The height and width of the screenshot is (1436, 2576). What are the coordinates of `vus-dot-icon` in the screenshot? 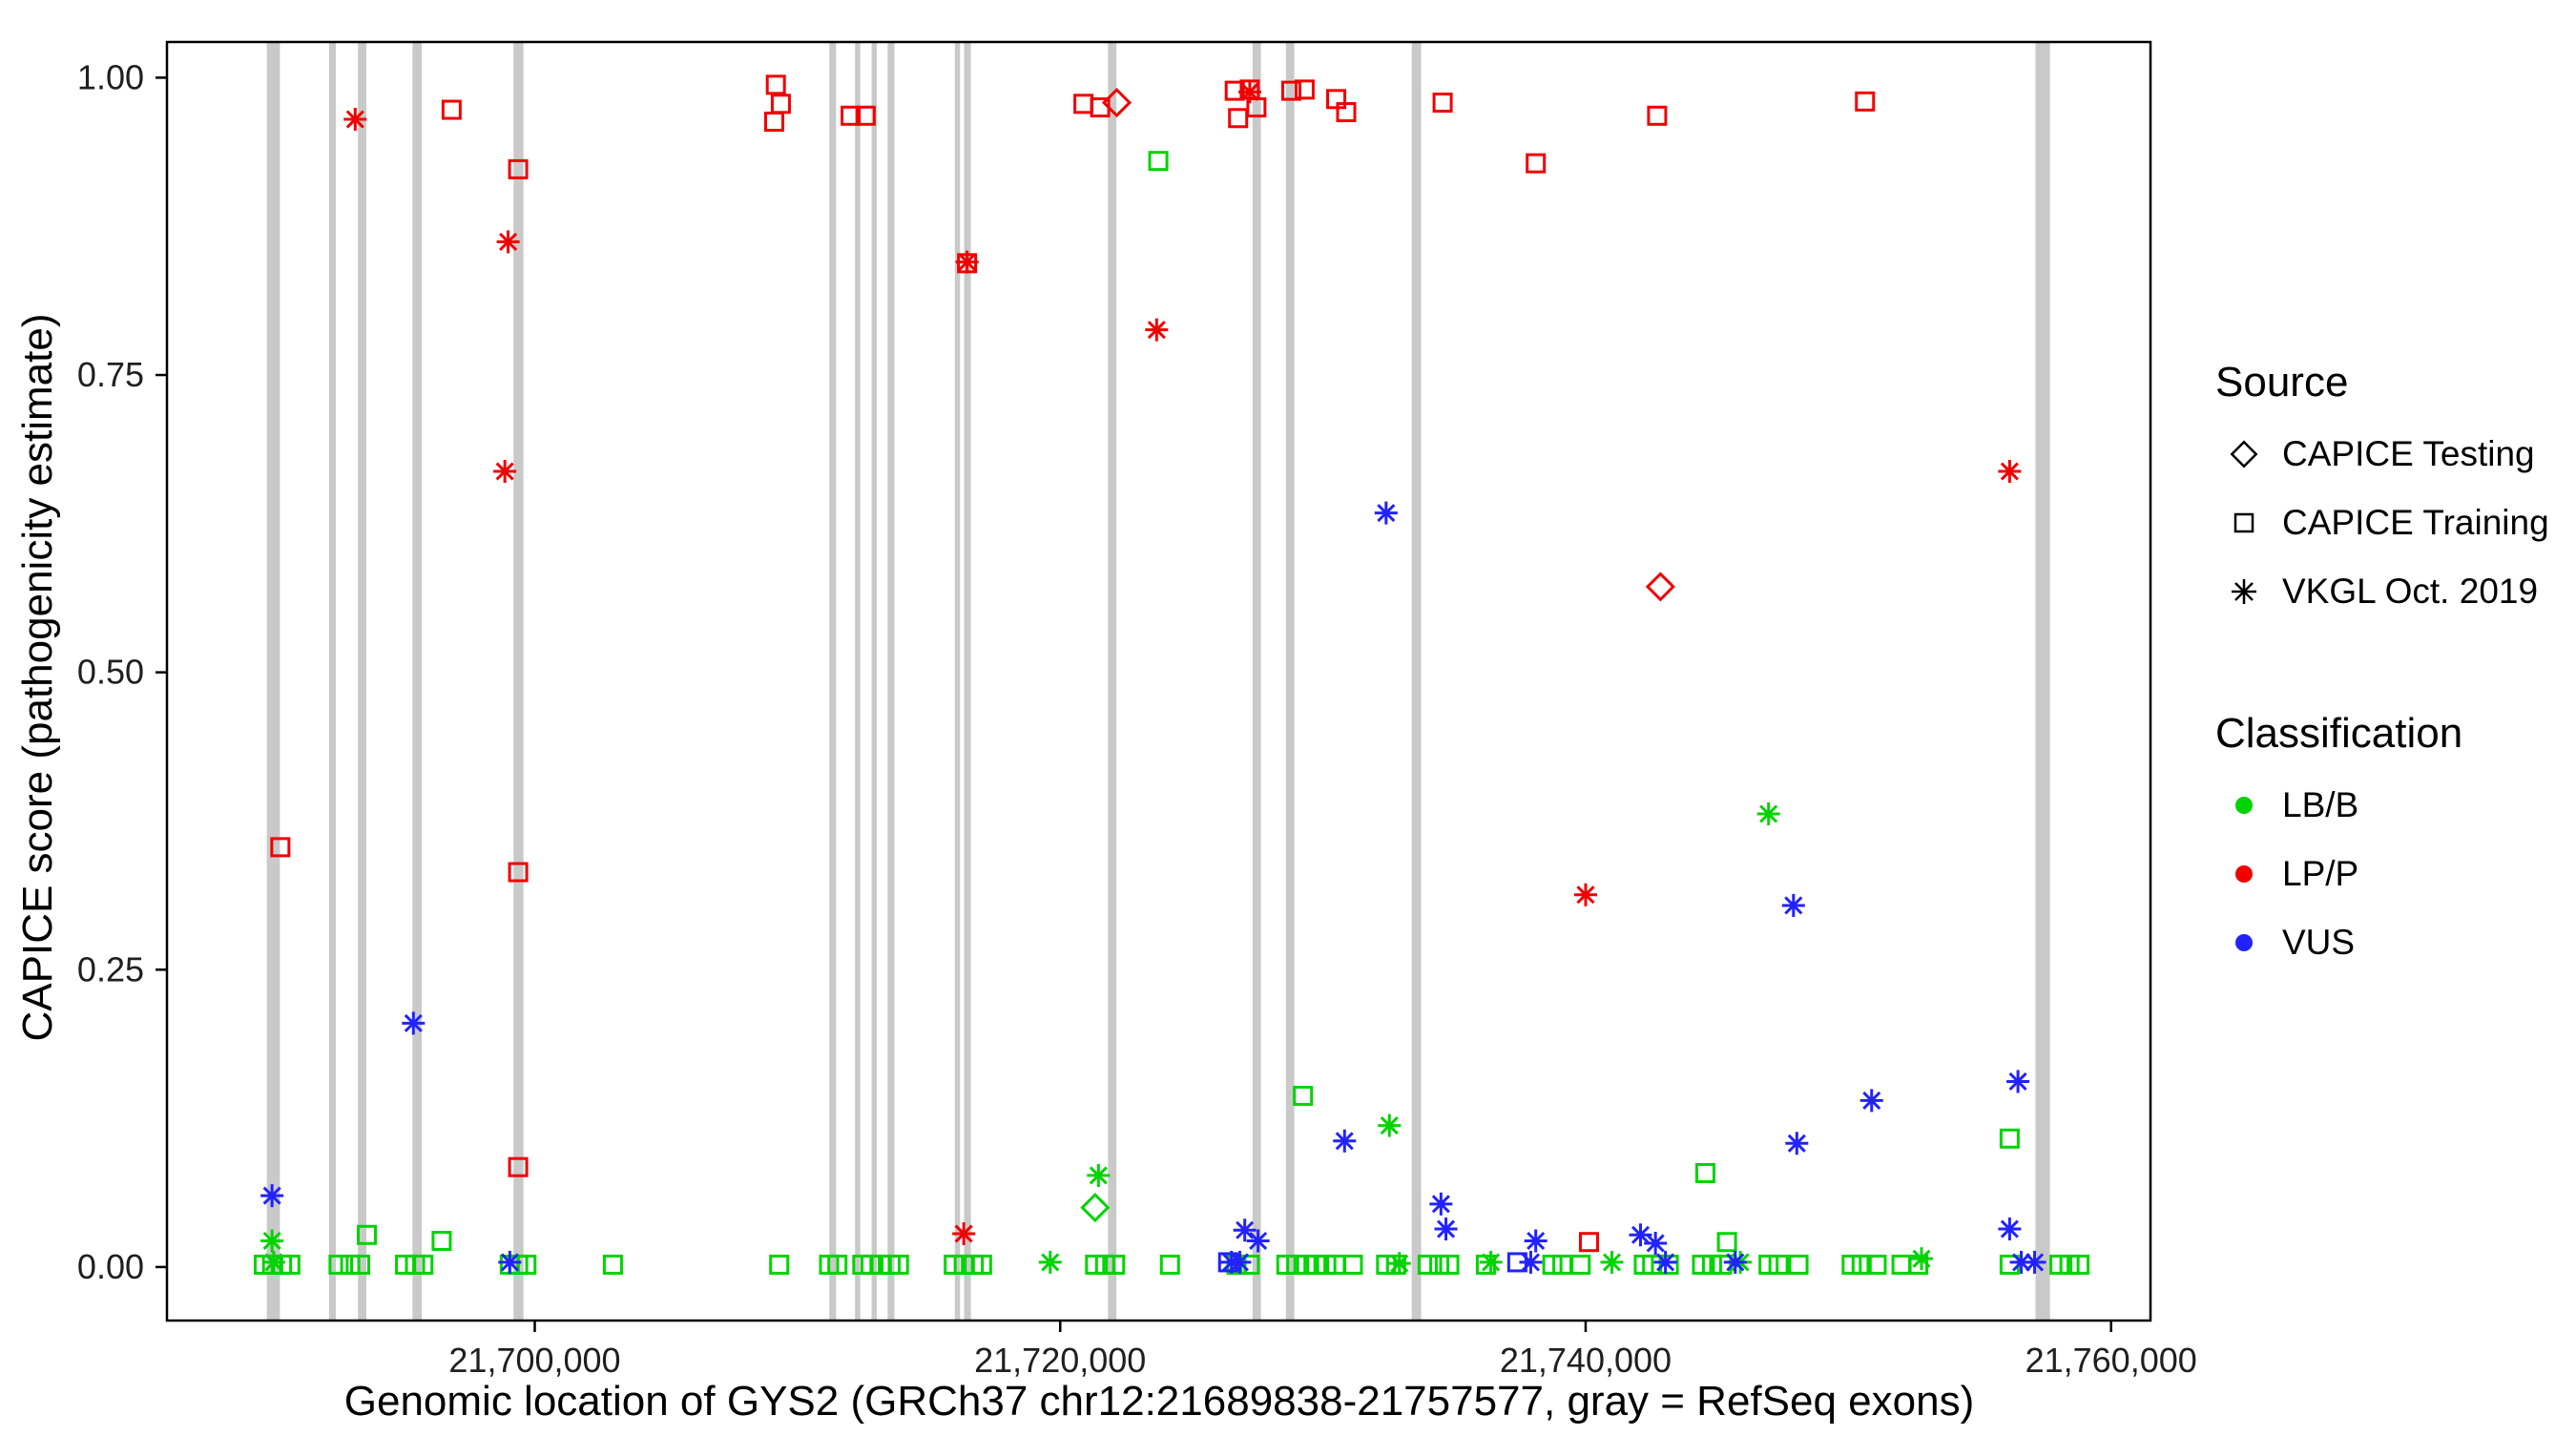 It's located at (2244, 942).